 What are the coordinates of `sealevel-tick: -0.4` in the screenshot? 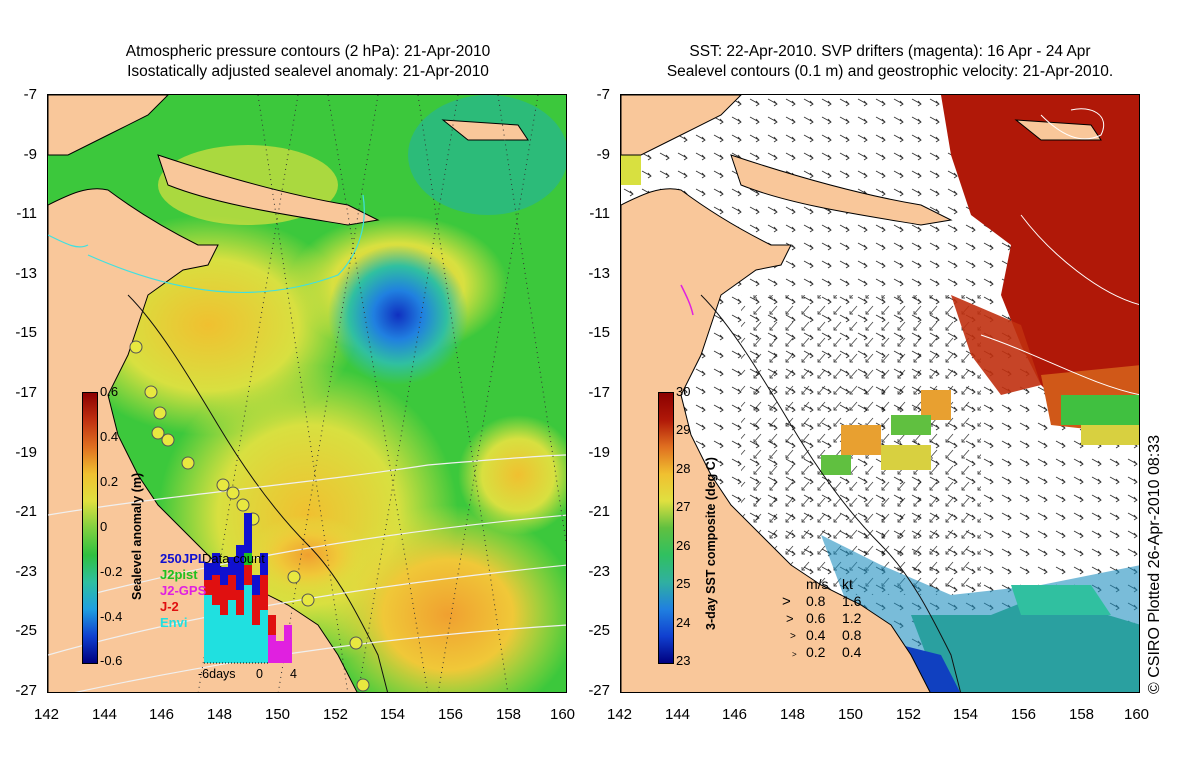 It's located at (111, 616).